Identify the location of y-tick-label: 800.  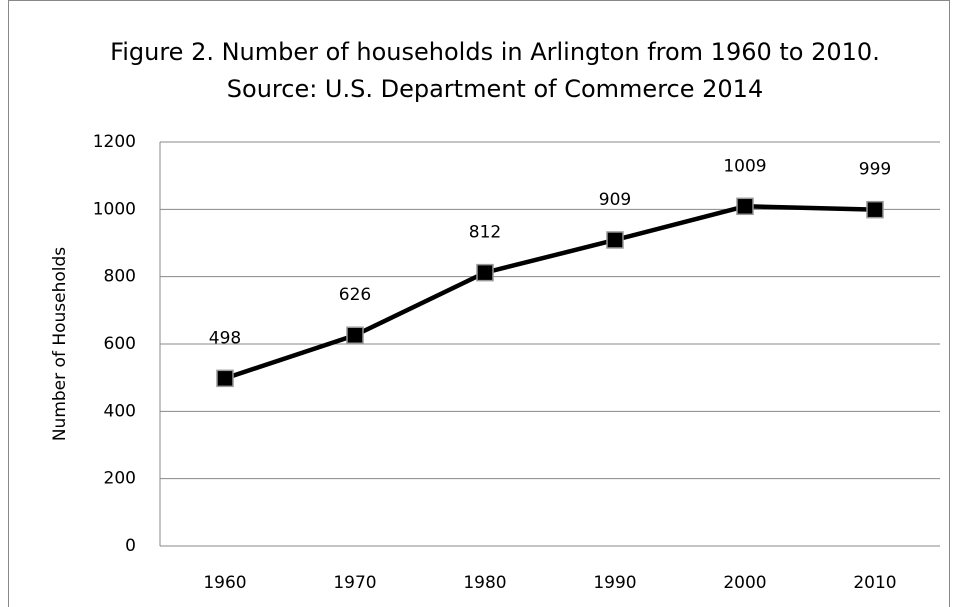
(120, 277).